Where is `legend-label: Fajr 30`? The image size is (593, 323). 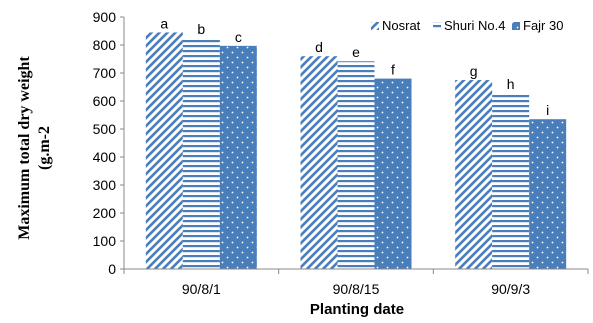 legend-label: Fajr 30 is located at coordinates (543, 25).